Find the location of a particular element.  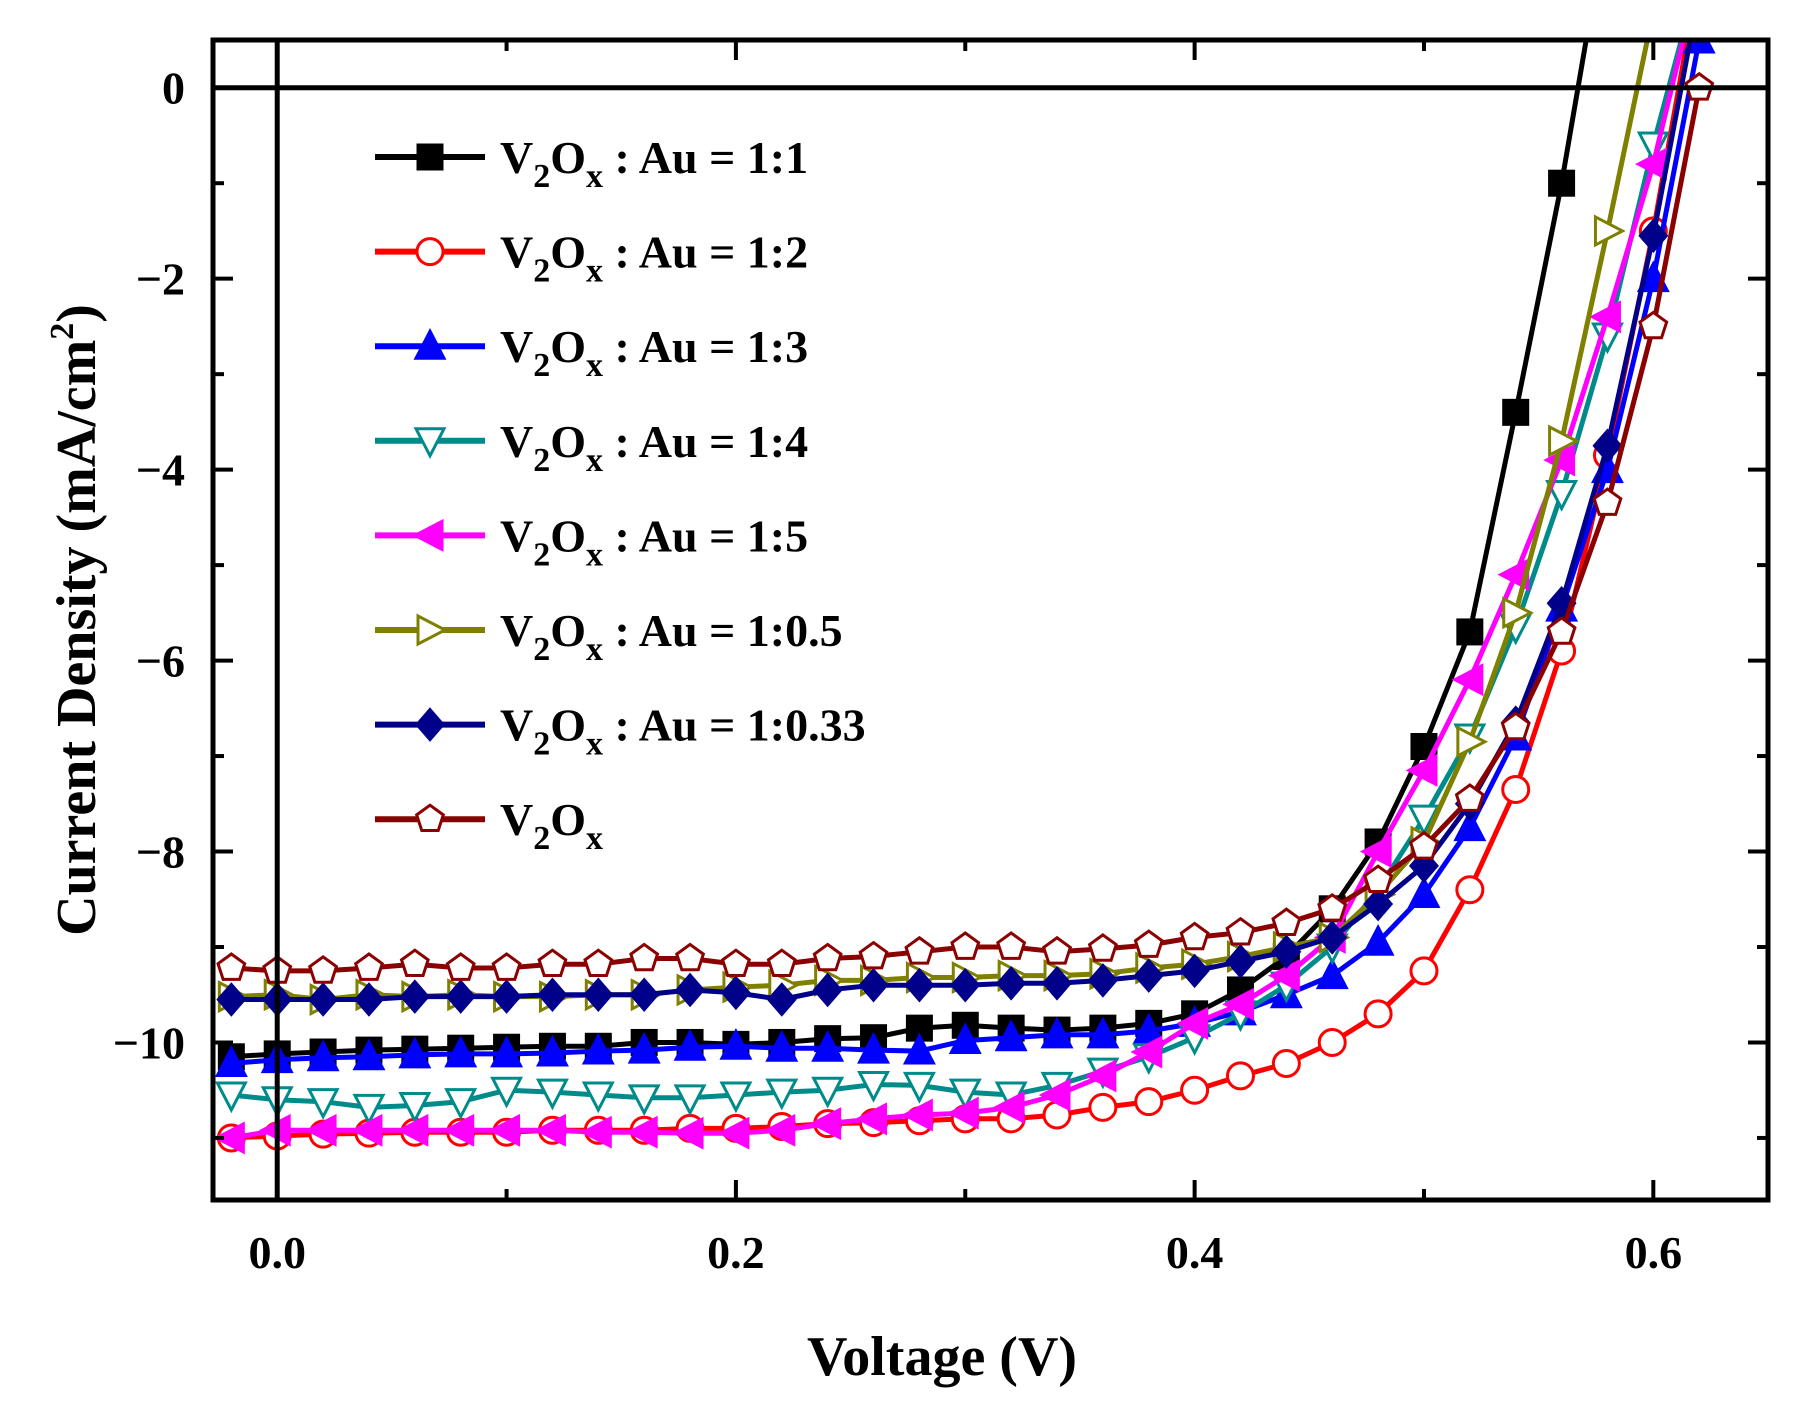

legend-label: V2Ox : Au = 1:5 is located at coordinates (654, 541).